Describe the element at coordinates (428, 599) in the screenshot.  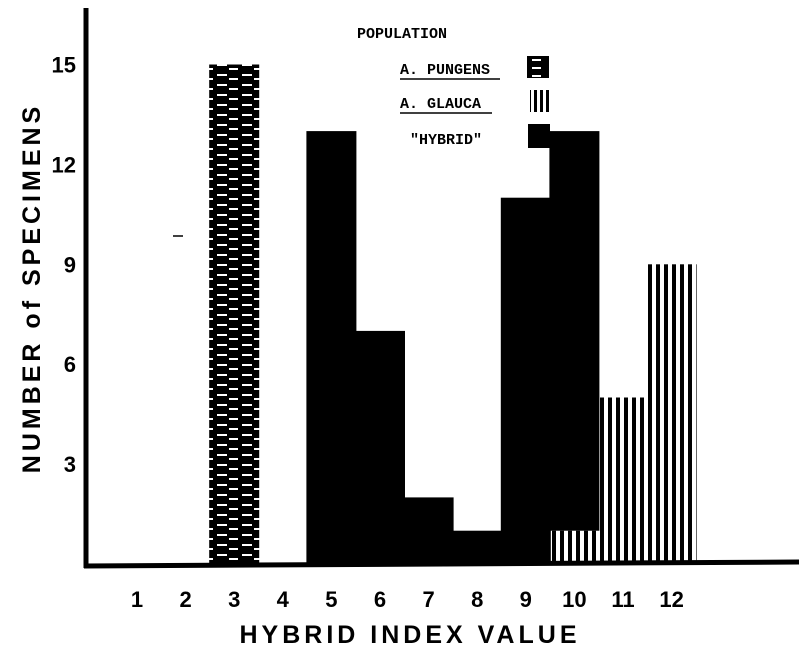
I see `x-tick-label-7: 7` at that location.